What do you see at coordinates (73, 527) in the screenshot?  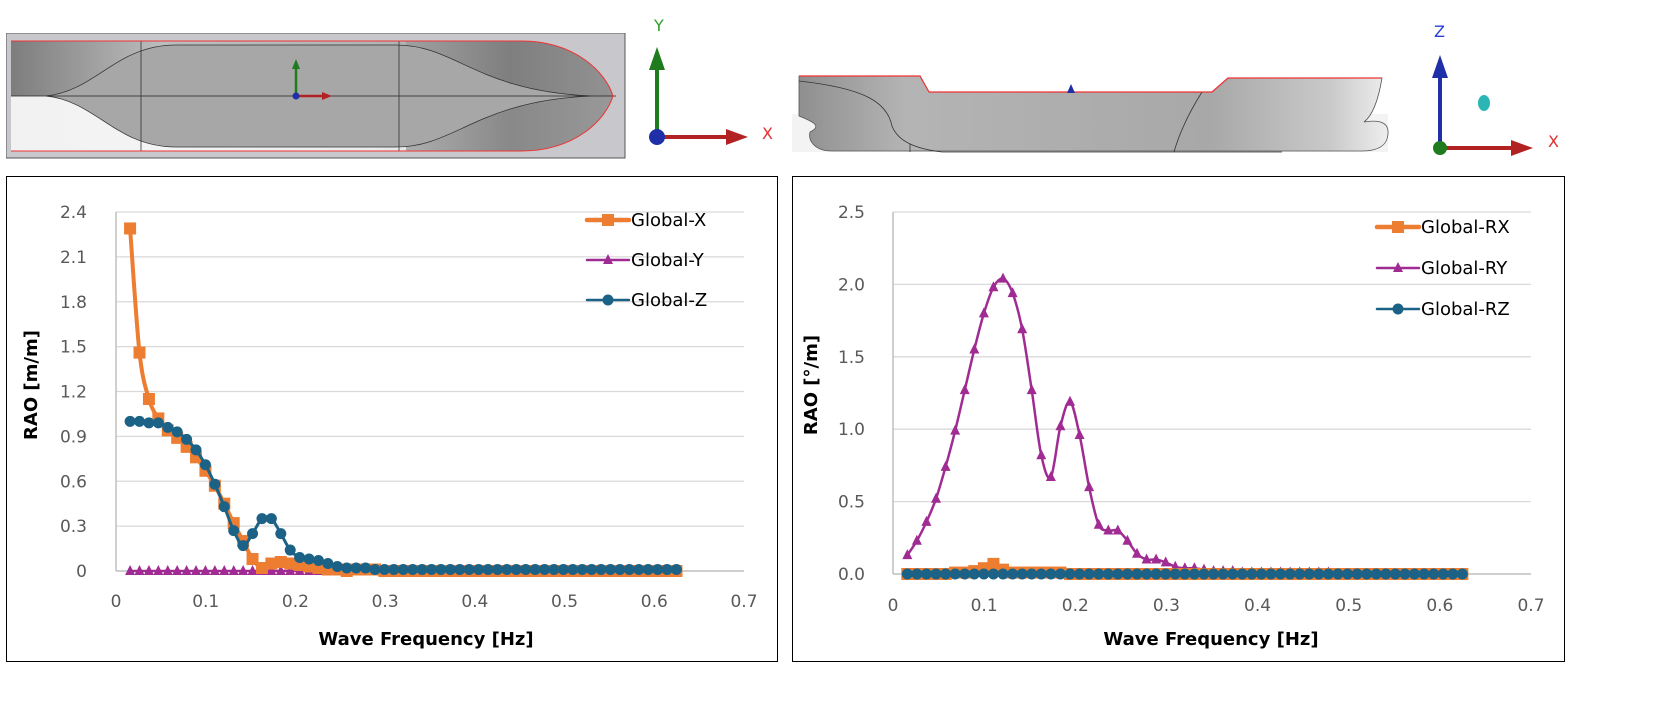 I see `y-tick-label: 0.3` at bounding box center [73, 527].